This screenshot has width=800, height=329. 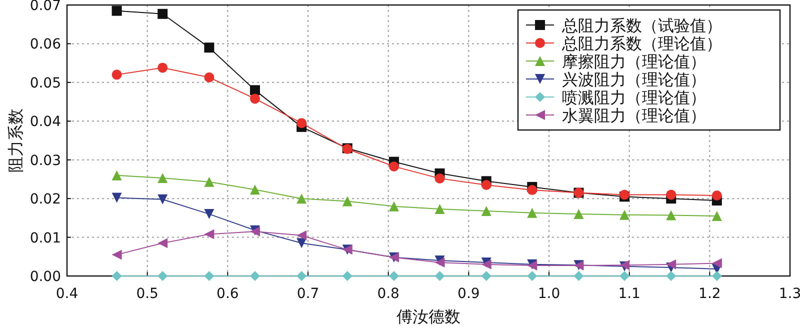 What do you see at coordinates (709, 294) in the screenshot?
I see `x-tick-label: 1.2` at bounding box center [709, 294].